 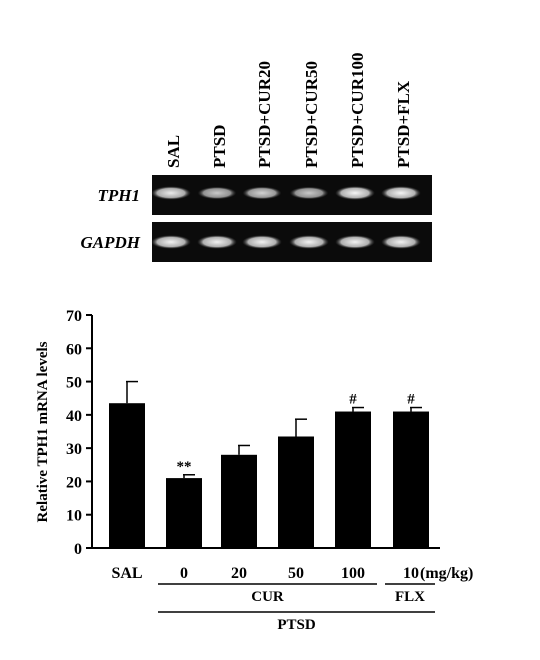 I want to click on lane-label: PTSD+CUR50, so click(x=311, y=114).